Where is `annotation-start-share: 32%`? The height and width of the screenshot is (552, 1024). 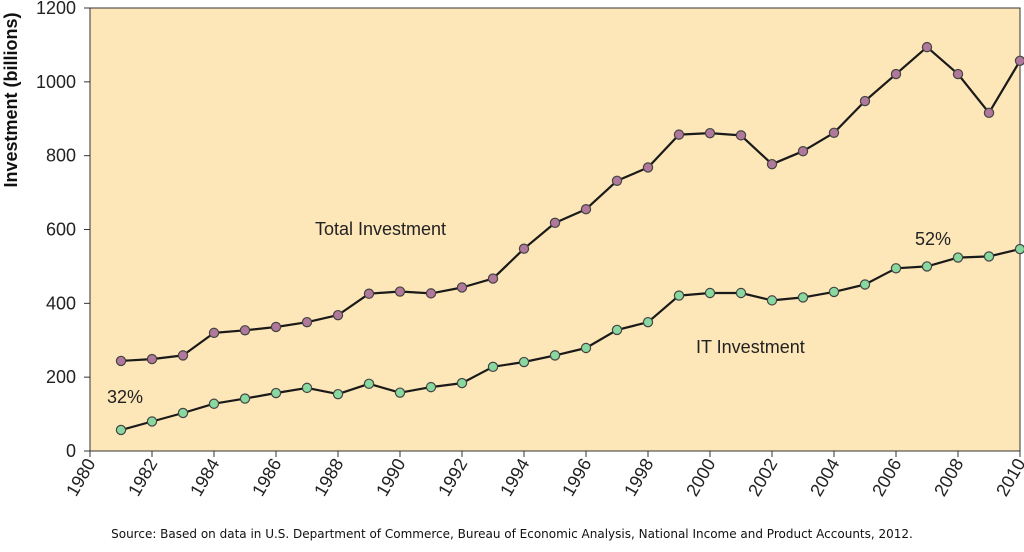 annotation-start-share: 32% is located at coordinates (125, 397).